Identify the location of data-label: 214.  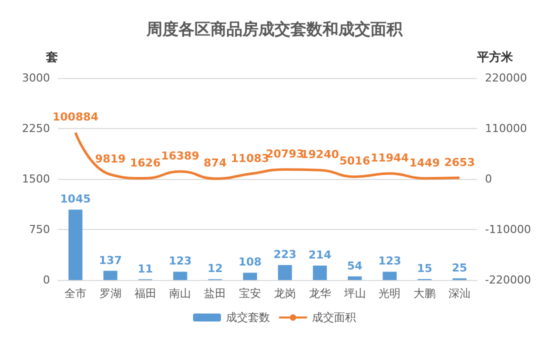
(320, 255).